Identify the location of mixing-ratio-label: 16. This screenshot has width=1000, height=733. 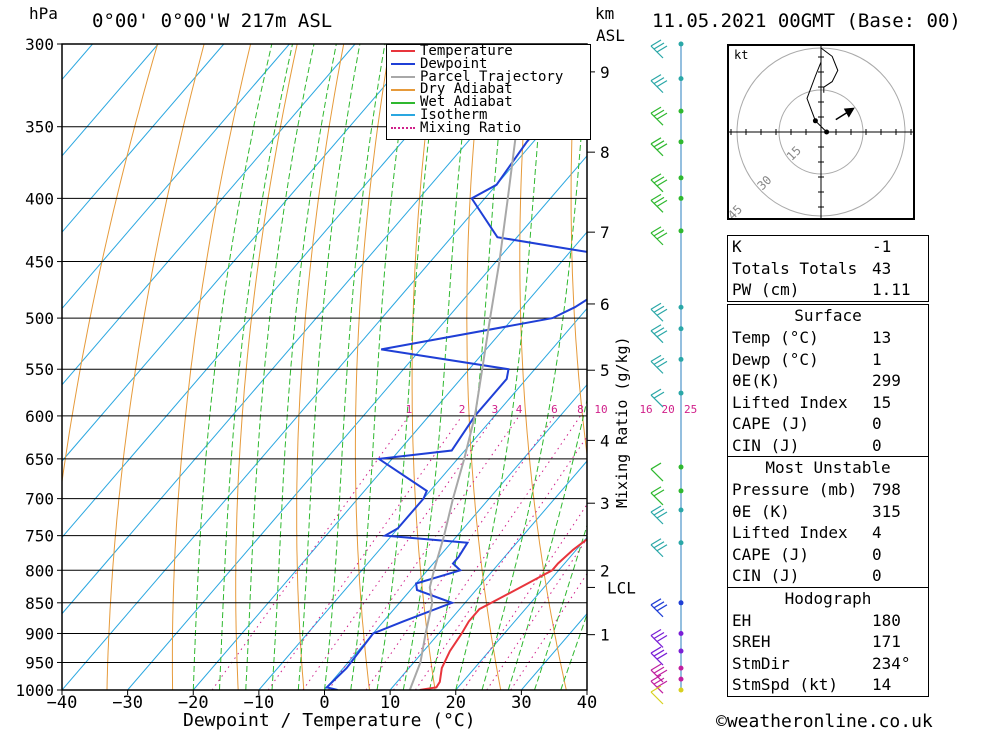
(645, 409).